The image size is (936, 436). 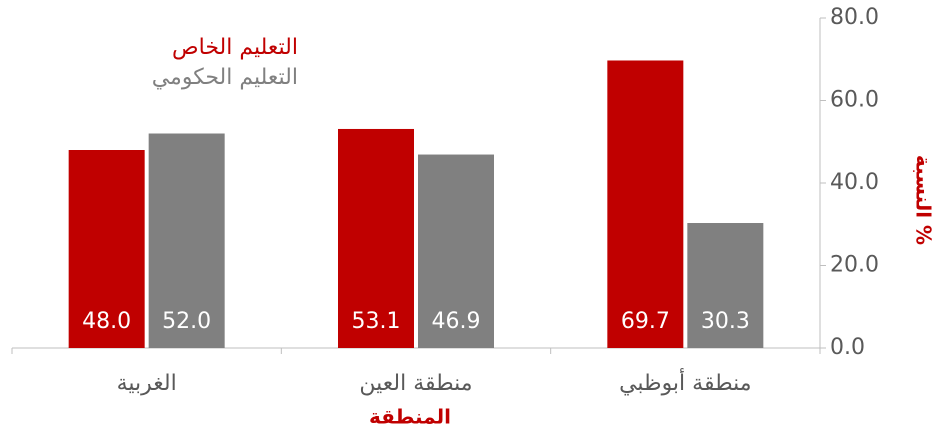 I want to click on y-axis-label: النسبة %, so click(x=924, y=200).